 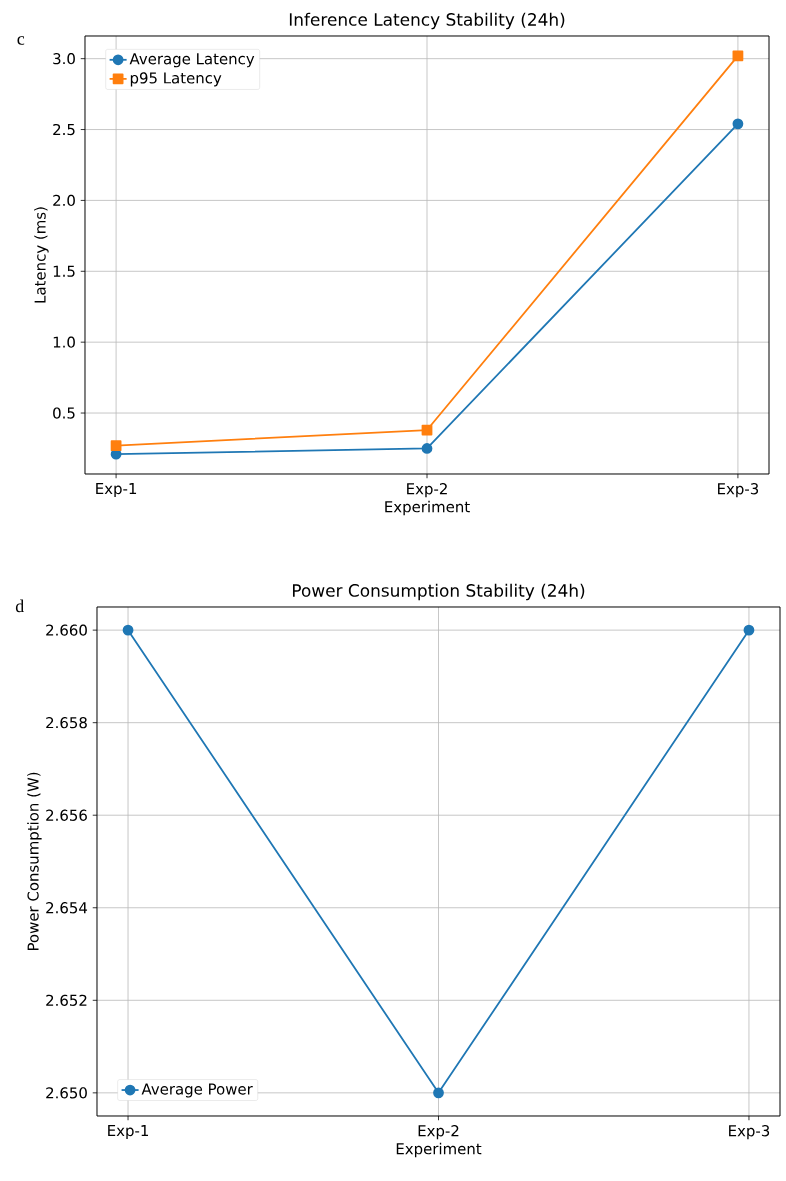 What do you see at coordinates (192, 60) in the screenshot?
I see `legend-label: Average Latency` at bounding box center [192, 60].